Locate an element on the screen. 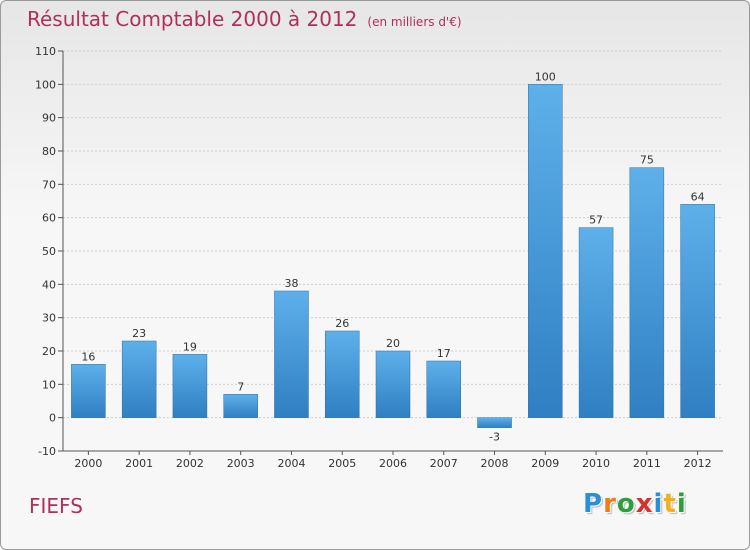  bar-2011 is located at coordinates (647, 292).